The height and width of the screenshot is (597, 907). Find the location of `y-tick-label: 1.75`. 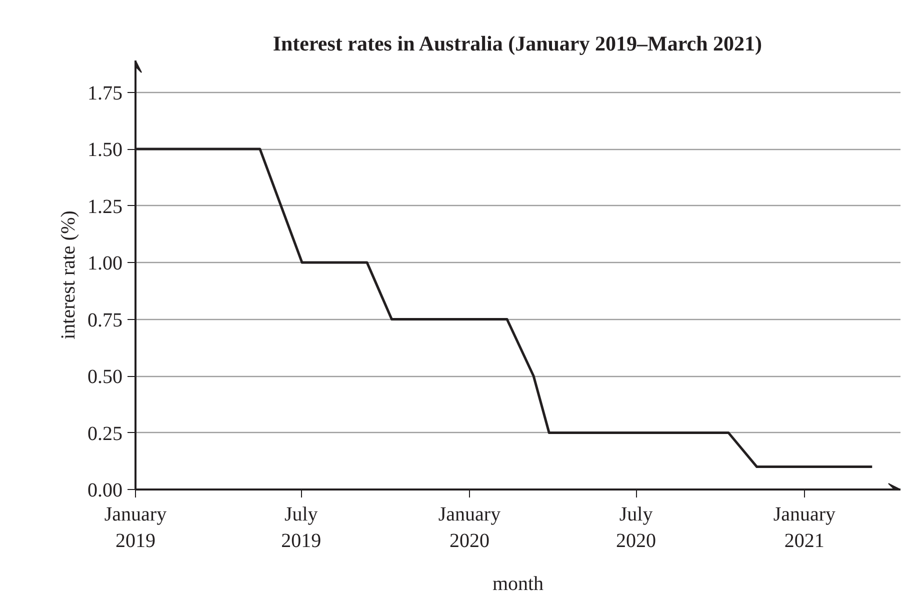

y-tick-label: 1.75 is located at coordinates (105, 93).